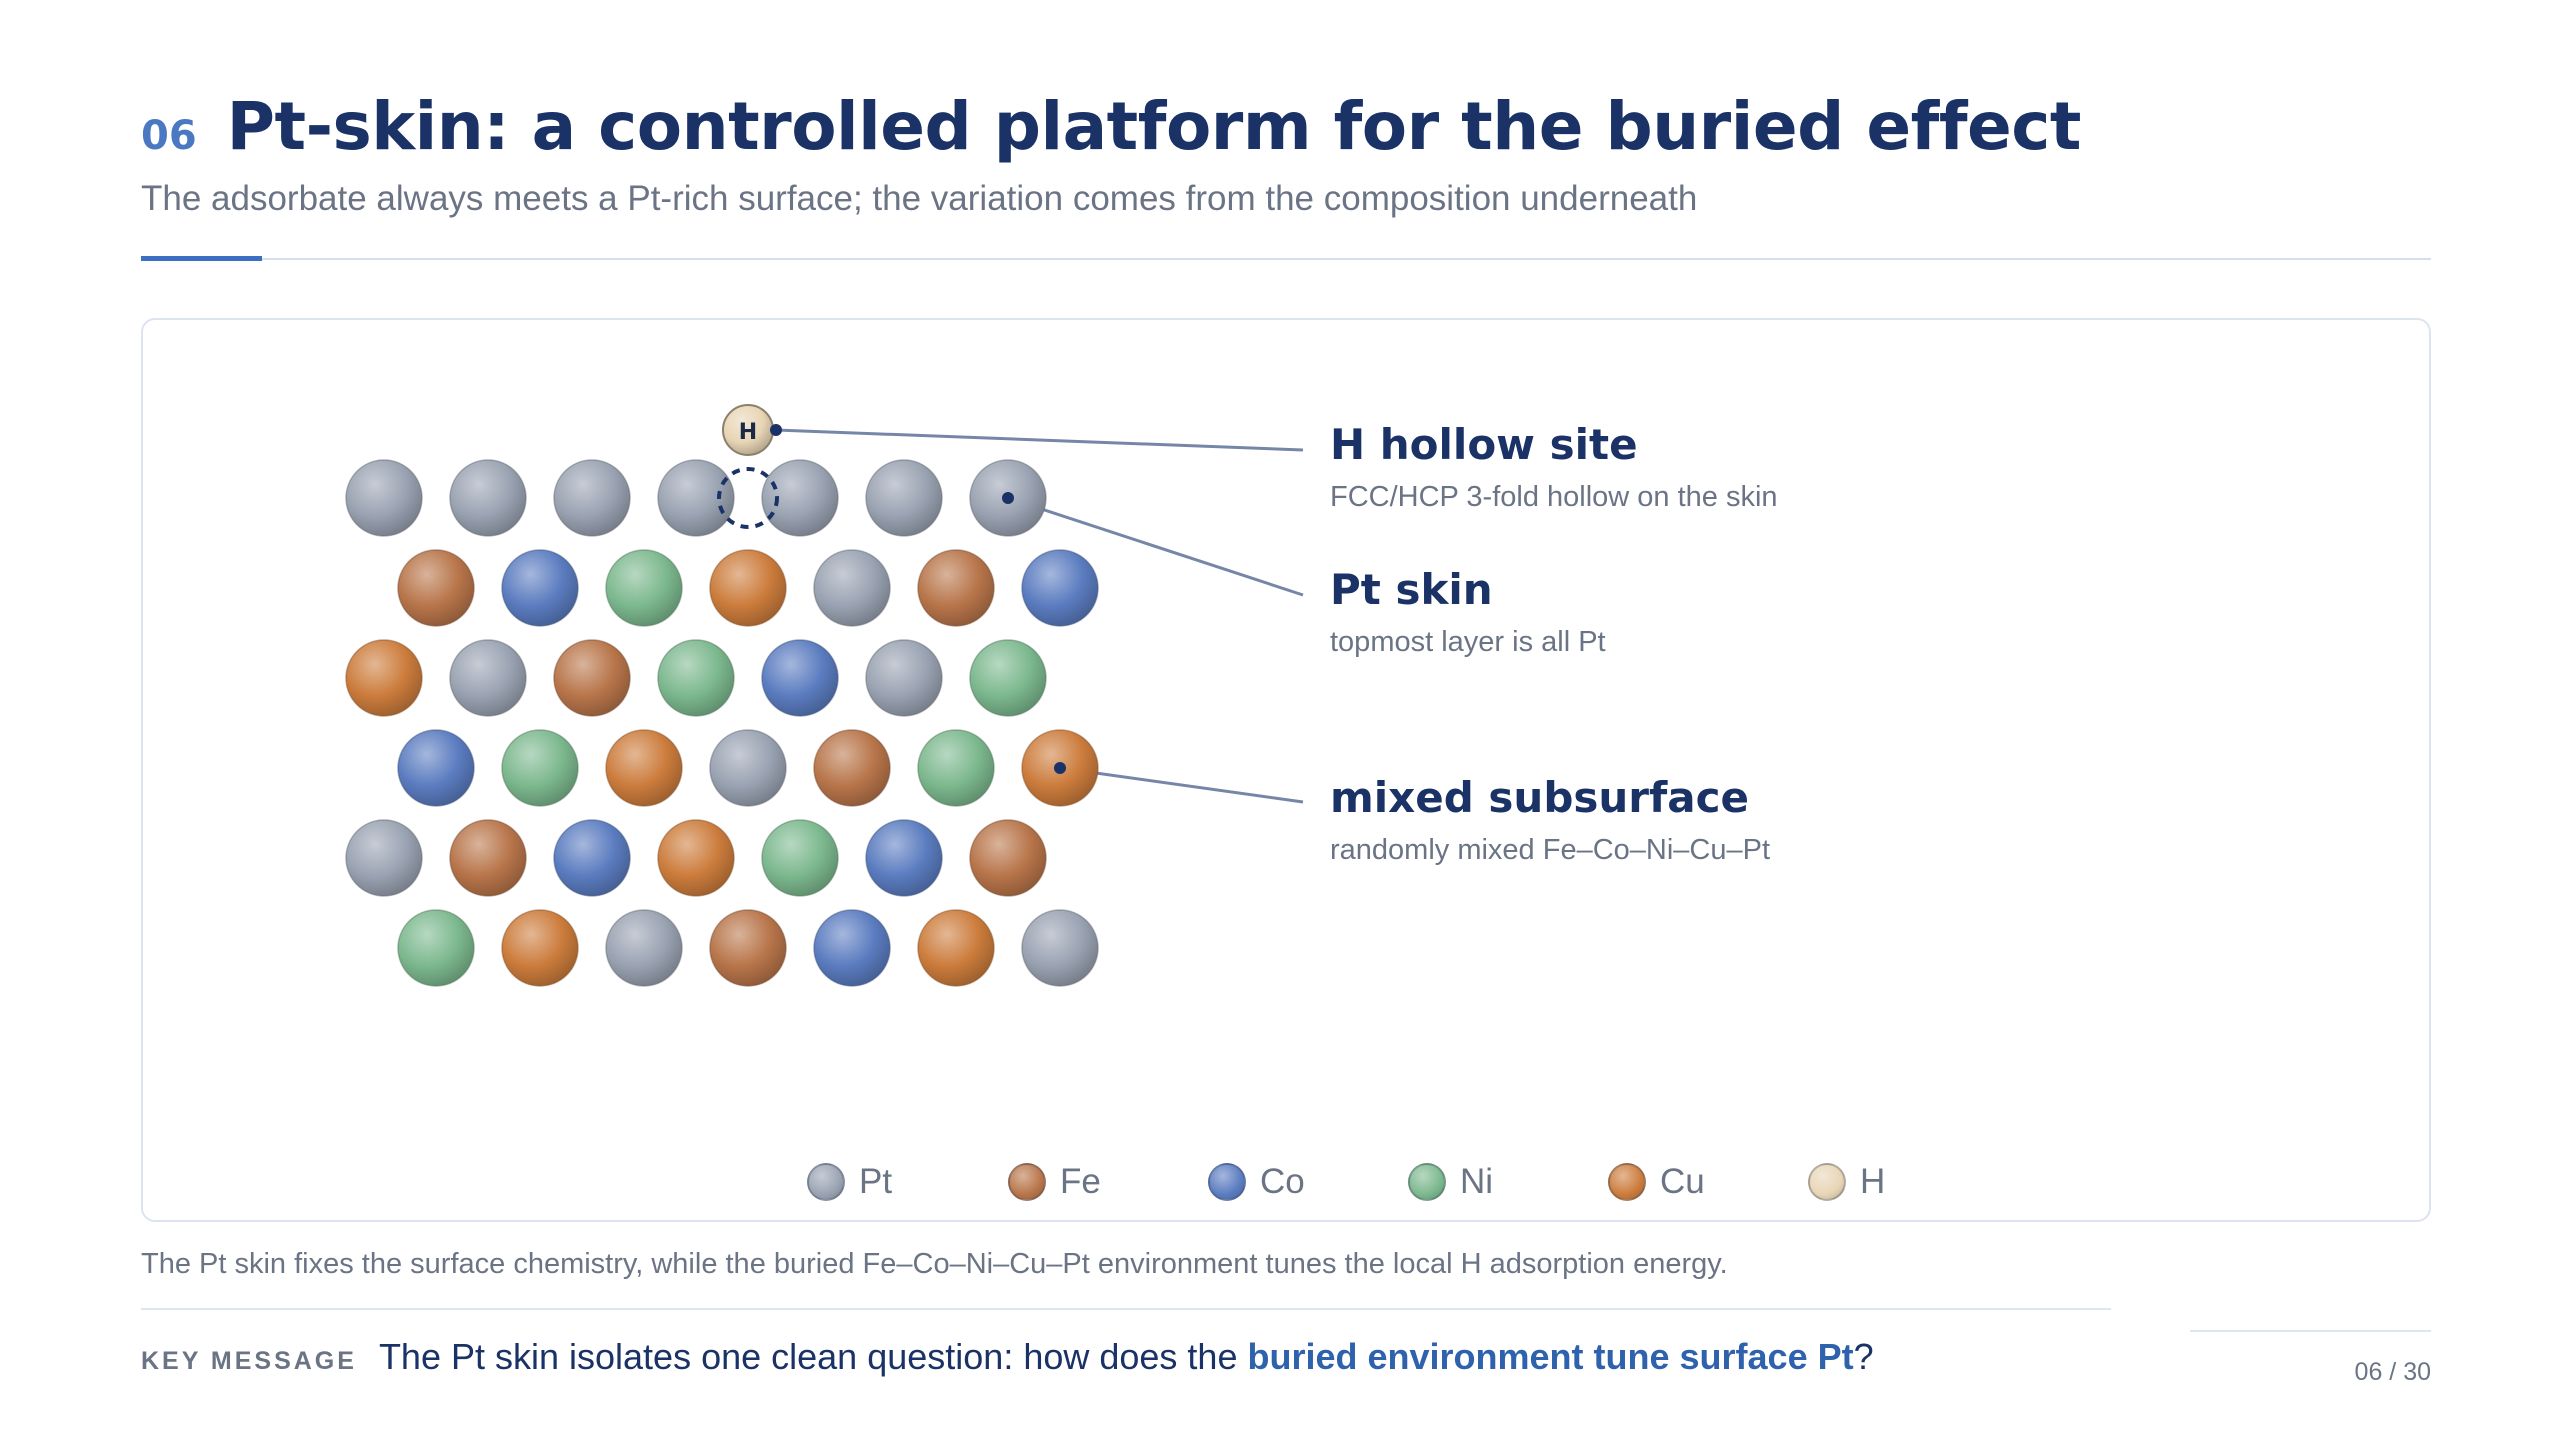  What do you see at coordinates (849, 1182) in the screenshot?
I see `legend-item-pt: Pt` at bounding box center [849, 1182].